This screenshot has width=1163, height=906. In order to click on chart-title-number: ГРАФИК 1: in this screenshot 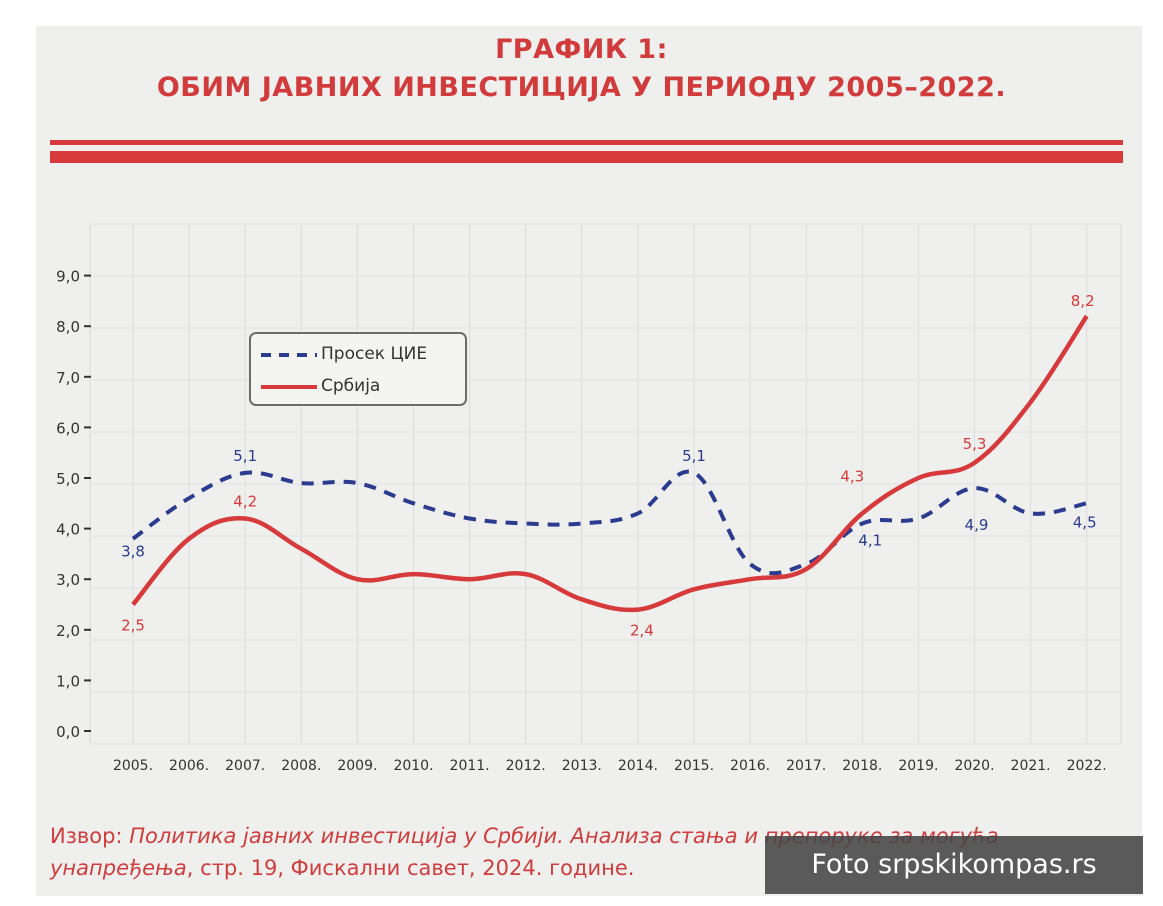, I will do `click(581, 49)`.